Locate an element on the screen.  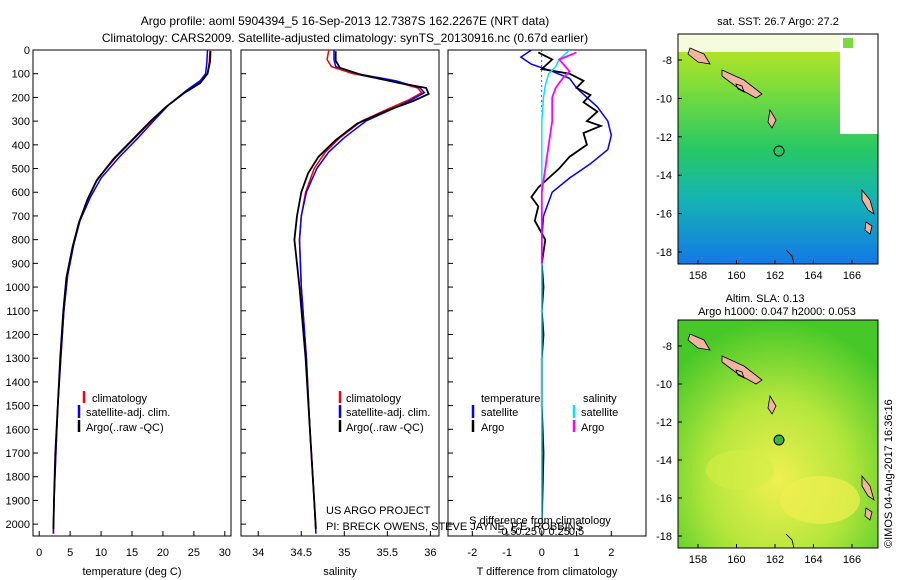
y-tick-label: 1100 is located at coordinates (18, 312).